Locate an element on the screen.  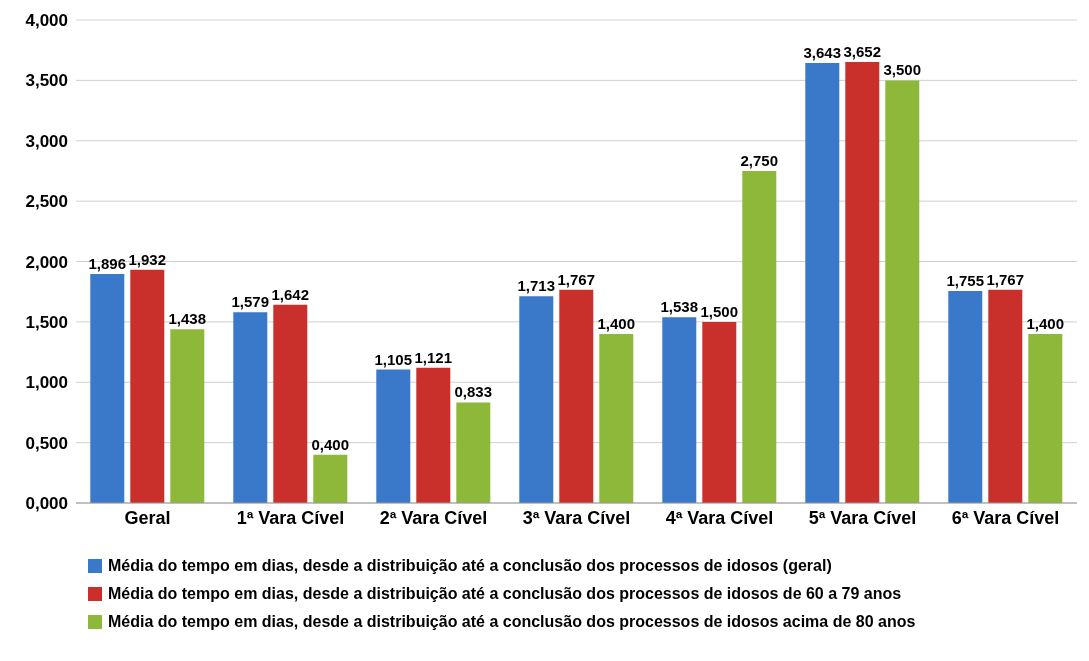
data-label: 3,500 is located at coordinates (902, 70).